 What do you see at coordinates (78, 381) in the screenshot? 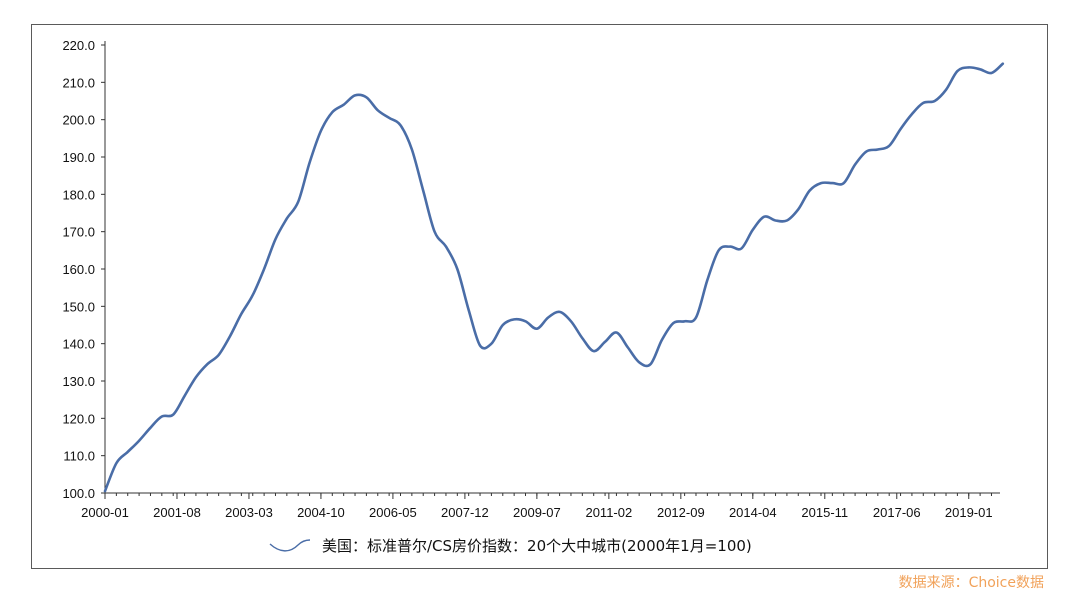
I see `y-tick-label: 130.0` at bounding box center [78, 381].